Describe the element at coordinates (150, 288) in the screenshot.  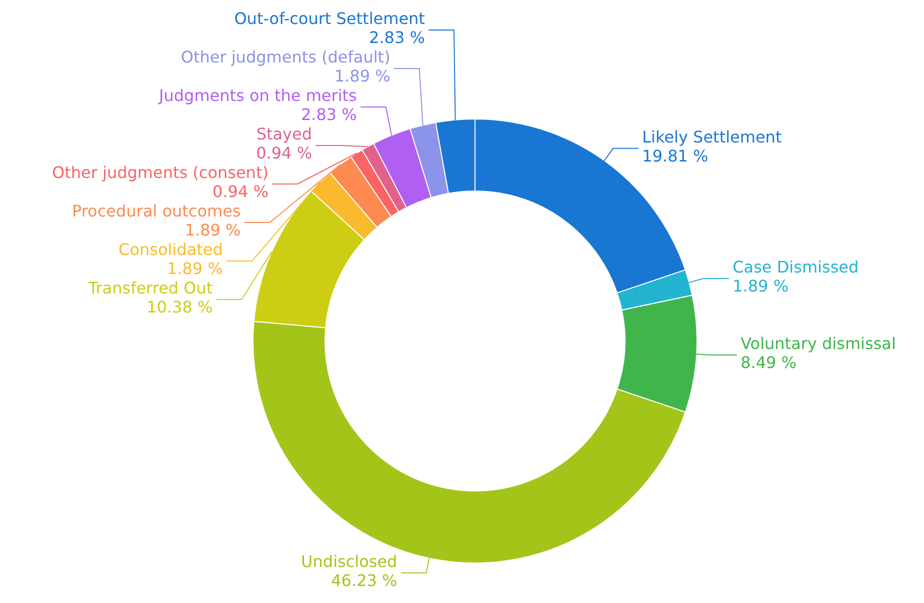
I see `slice-label: Transferred Out` at that location.